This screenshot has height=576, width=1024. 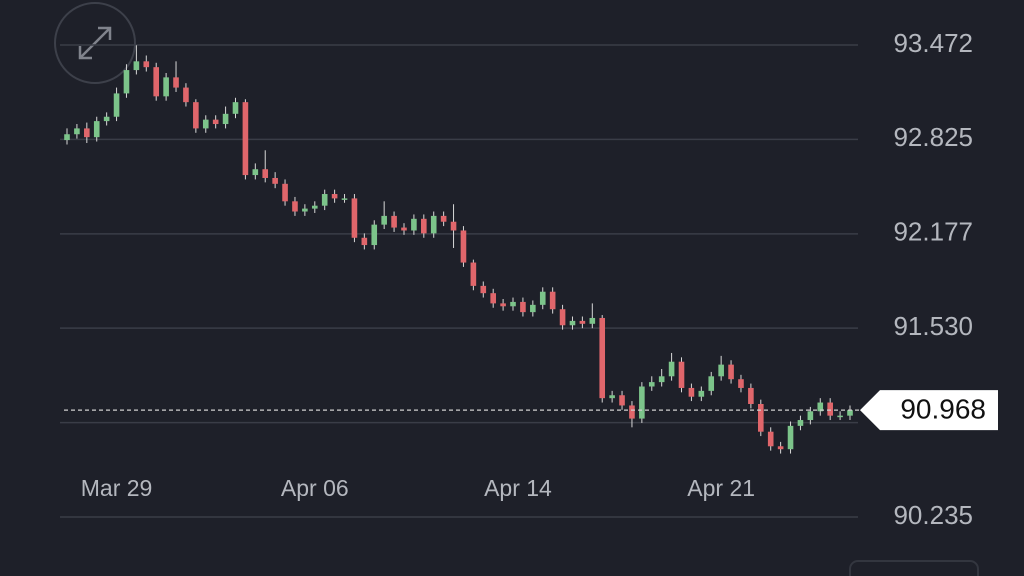 I want to click on x-tick-label: Apr 06, so click(x=315, y=488).